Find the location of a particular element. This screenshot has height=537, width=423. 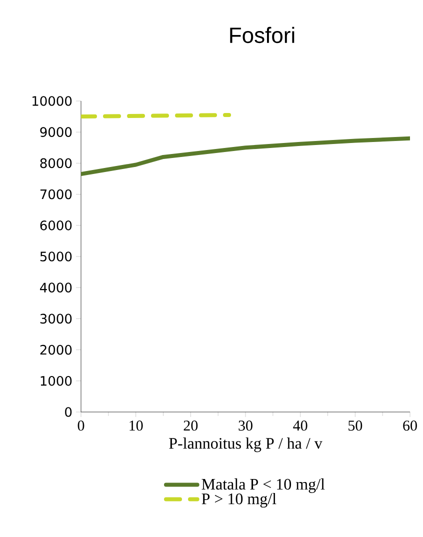

legend-label: P > 10 mg/l is located at coordinates (239, 500).